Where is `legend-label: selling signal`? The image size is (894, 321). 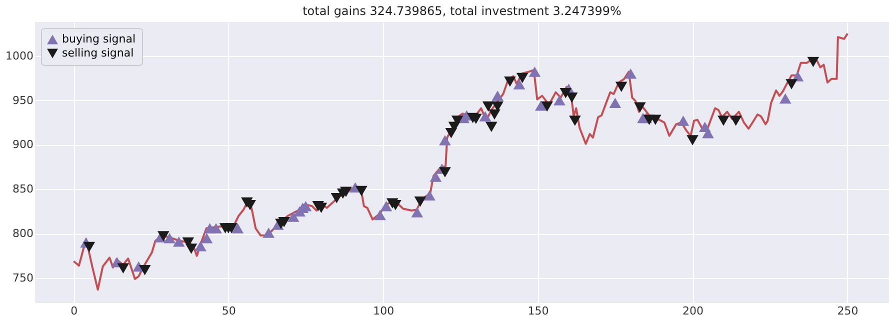
legend-label: selling signal is located at coordinates (98, 53).